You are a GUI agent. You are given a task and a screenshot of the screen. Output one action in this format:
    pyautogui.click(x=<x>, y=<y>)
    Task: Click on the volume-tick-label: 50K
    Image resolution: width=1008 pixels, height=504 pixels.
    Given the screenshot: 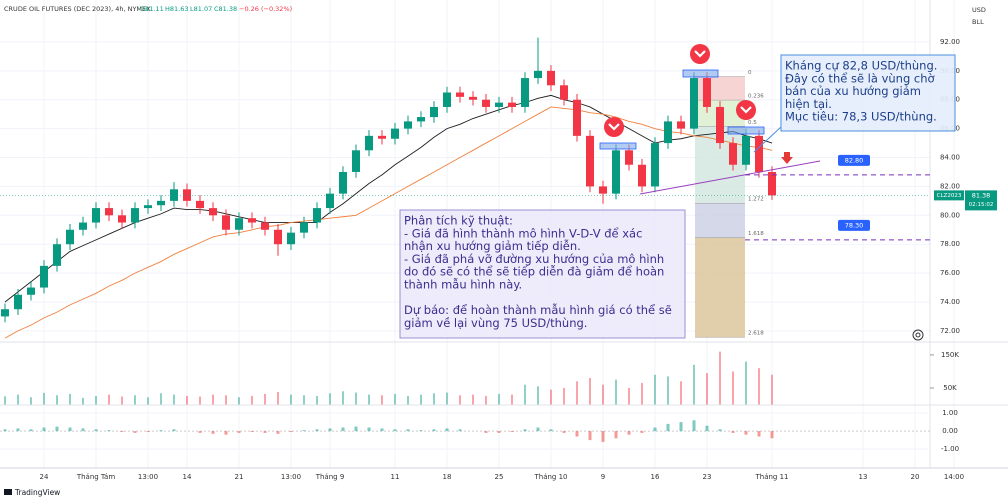 What is the action you would take?
    pyautogui.click(x=950, y=388)
    